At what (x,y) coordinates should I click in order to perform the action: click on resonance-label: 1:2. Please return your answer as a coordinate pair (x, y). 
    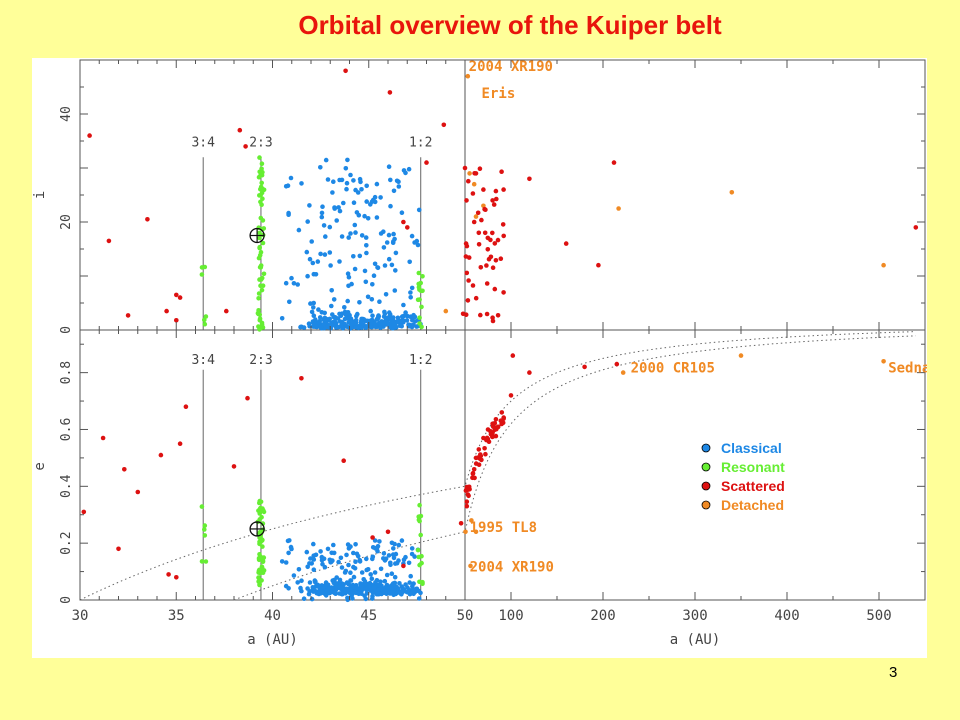
    Looking at the image, I should click on (420, 142).